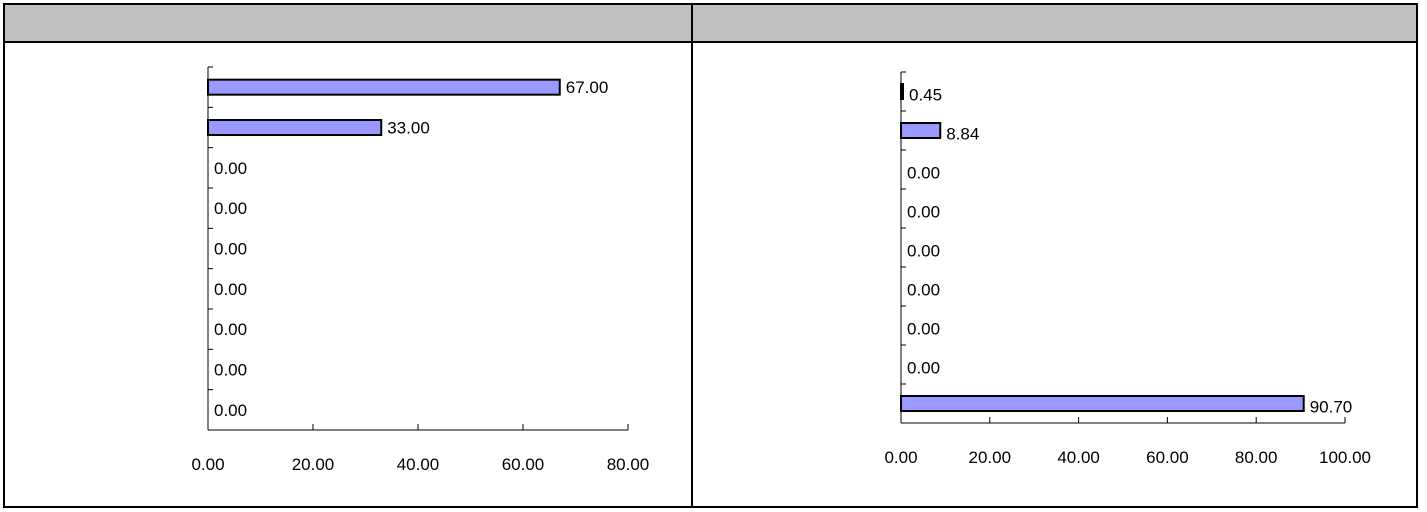 Image resolution: width=1427 pixels, height=512 pixels. What do you see at coordinates (962, 134) in the screenshot?
I see `right-value-label: 8.84` at bounding box center [962, 134].